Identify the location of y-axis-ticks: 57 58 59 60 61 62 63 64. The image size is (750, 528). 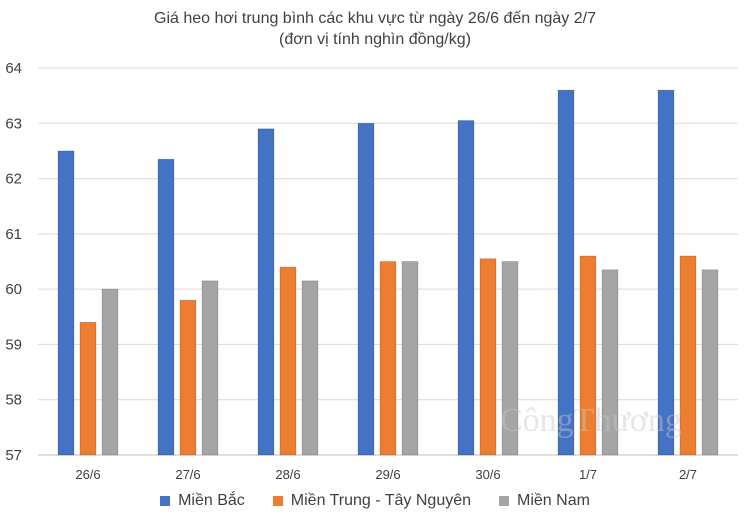
(13, 262).